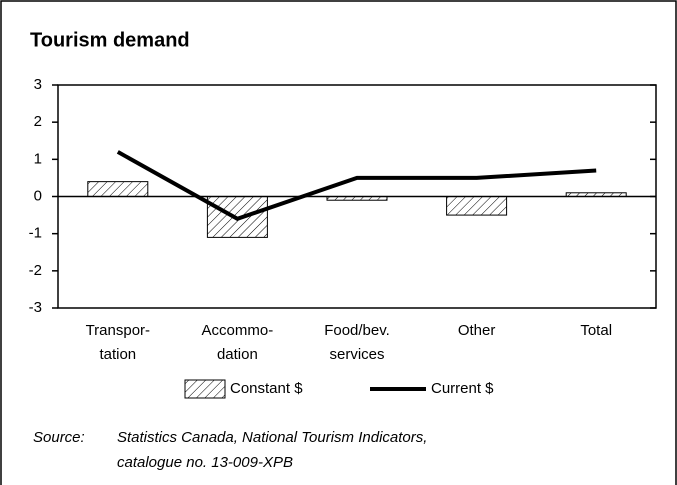 The width and height of the screenshot is (677, 485). What do you see at coordinates (110, 40) in the screenshot?
I see `chart-title: Tourism demand` at bounding box center [110, 40].